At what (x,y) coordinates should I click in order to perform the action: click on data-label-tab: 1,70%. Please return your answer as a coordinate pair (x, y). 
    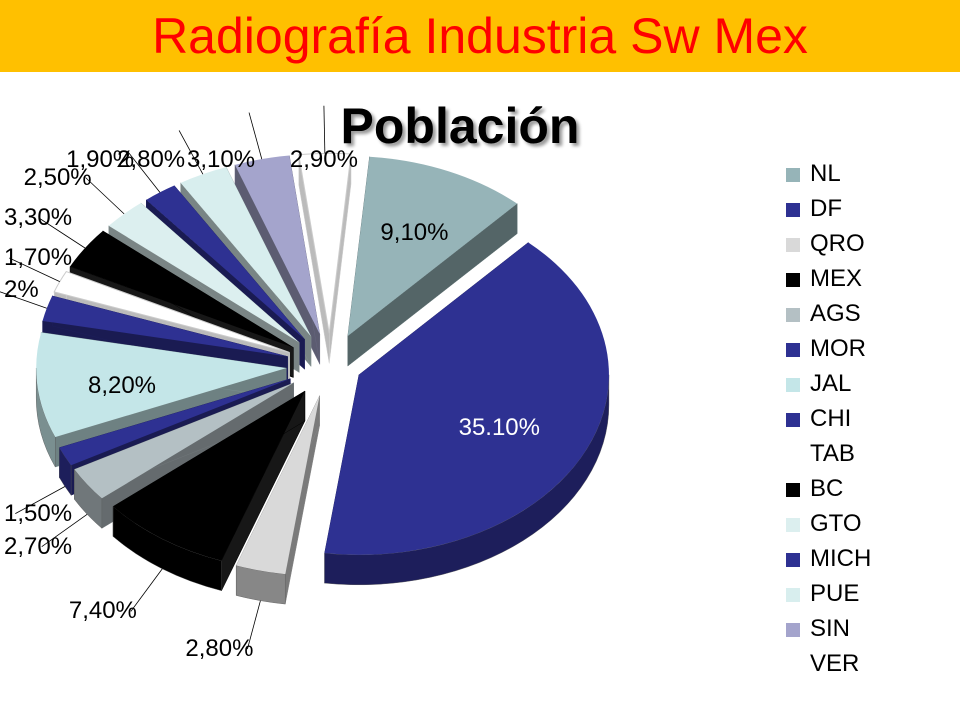
    Looking at the image, I should click on (38, 257).